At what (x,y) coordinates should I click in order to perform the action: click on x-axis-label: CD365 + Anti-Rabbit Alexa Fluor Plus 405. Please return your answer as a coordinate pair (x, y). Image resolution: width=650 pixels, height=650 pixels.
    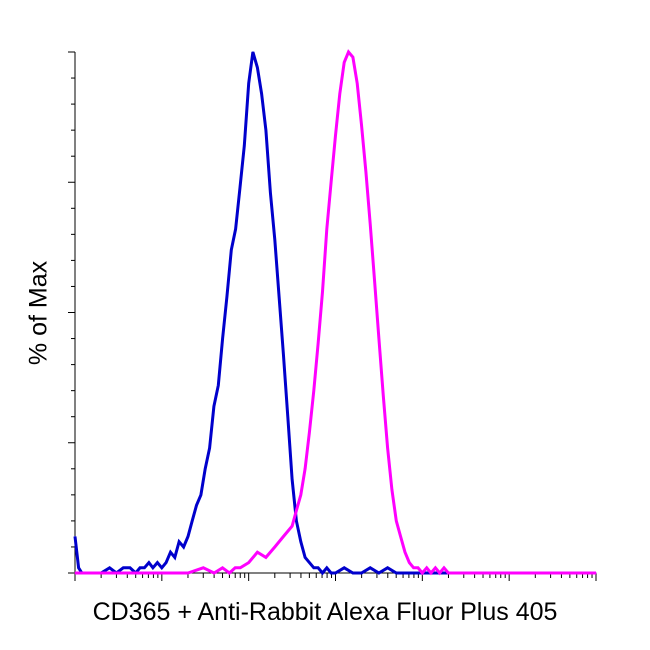
    Looking at the image, I should click on (325, 612).